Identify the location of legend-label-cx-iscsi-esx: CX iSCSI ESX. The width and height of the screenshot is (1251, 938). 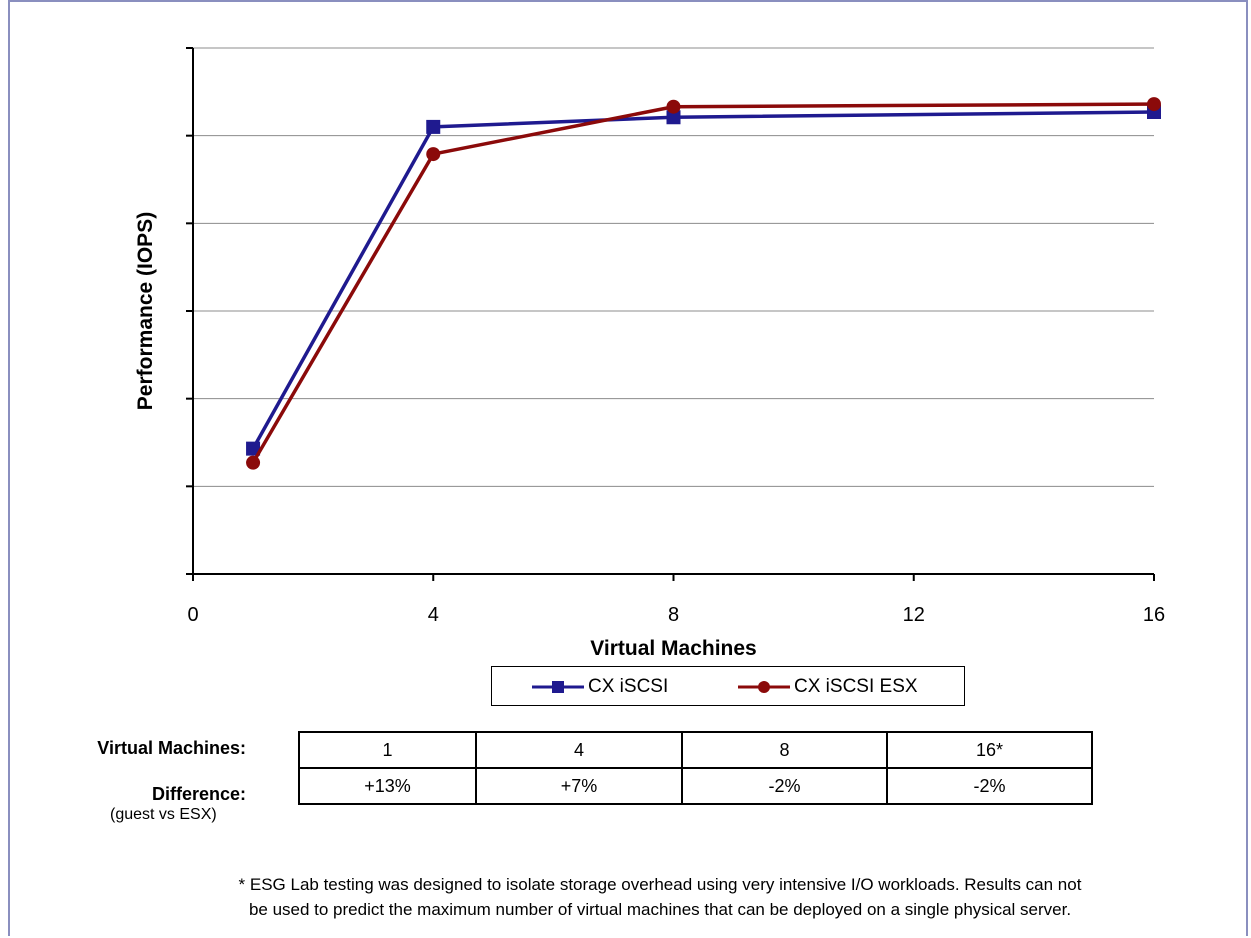
(856, 686).